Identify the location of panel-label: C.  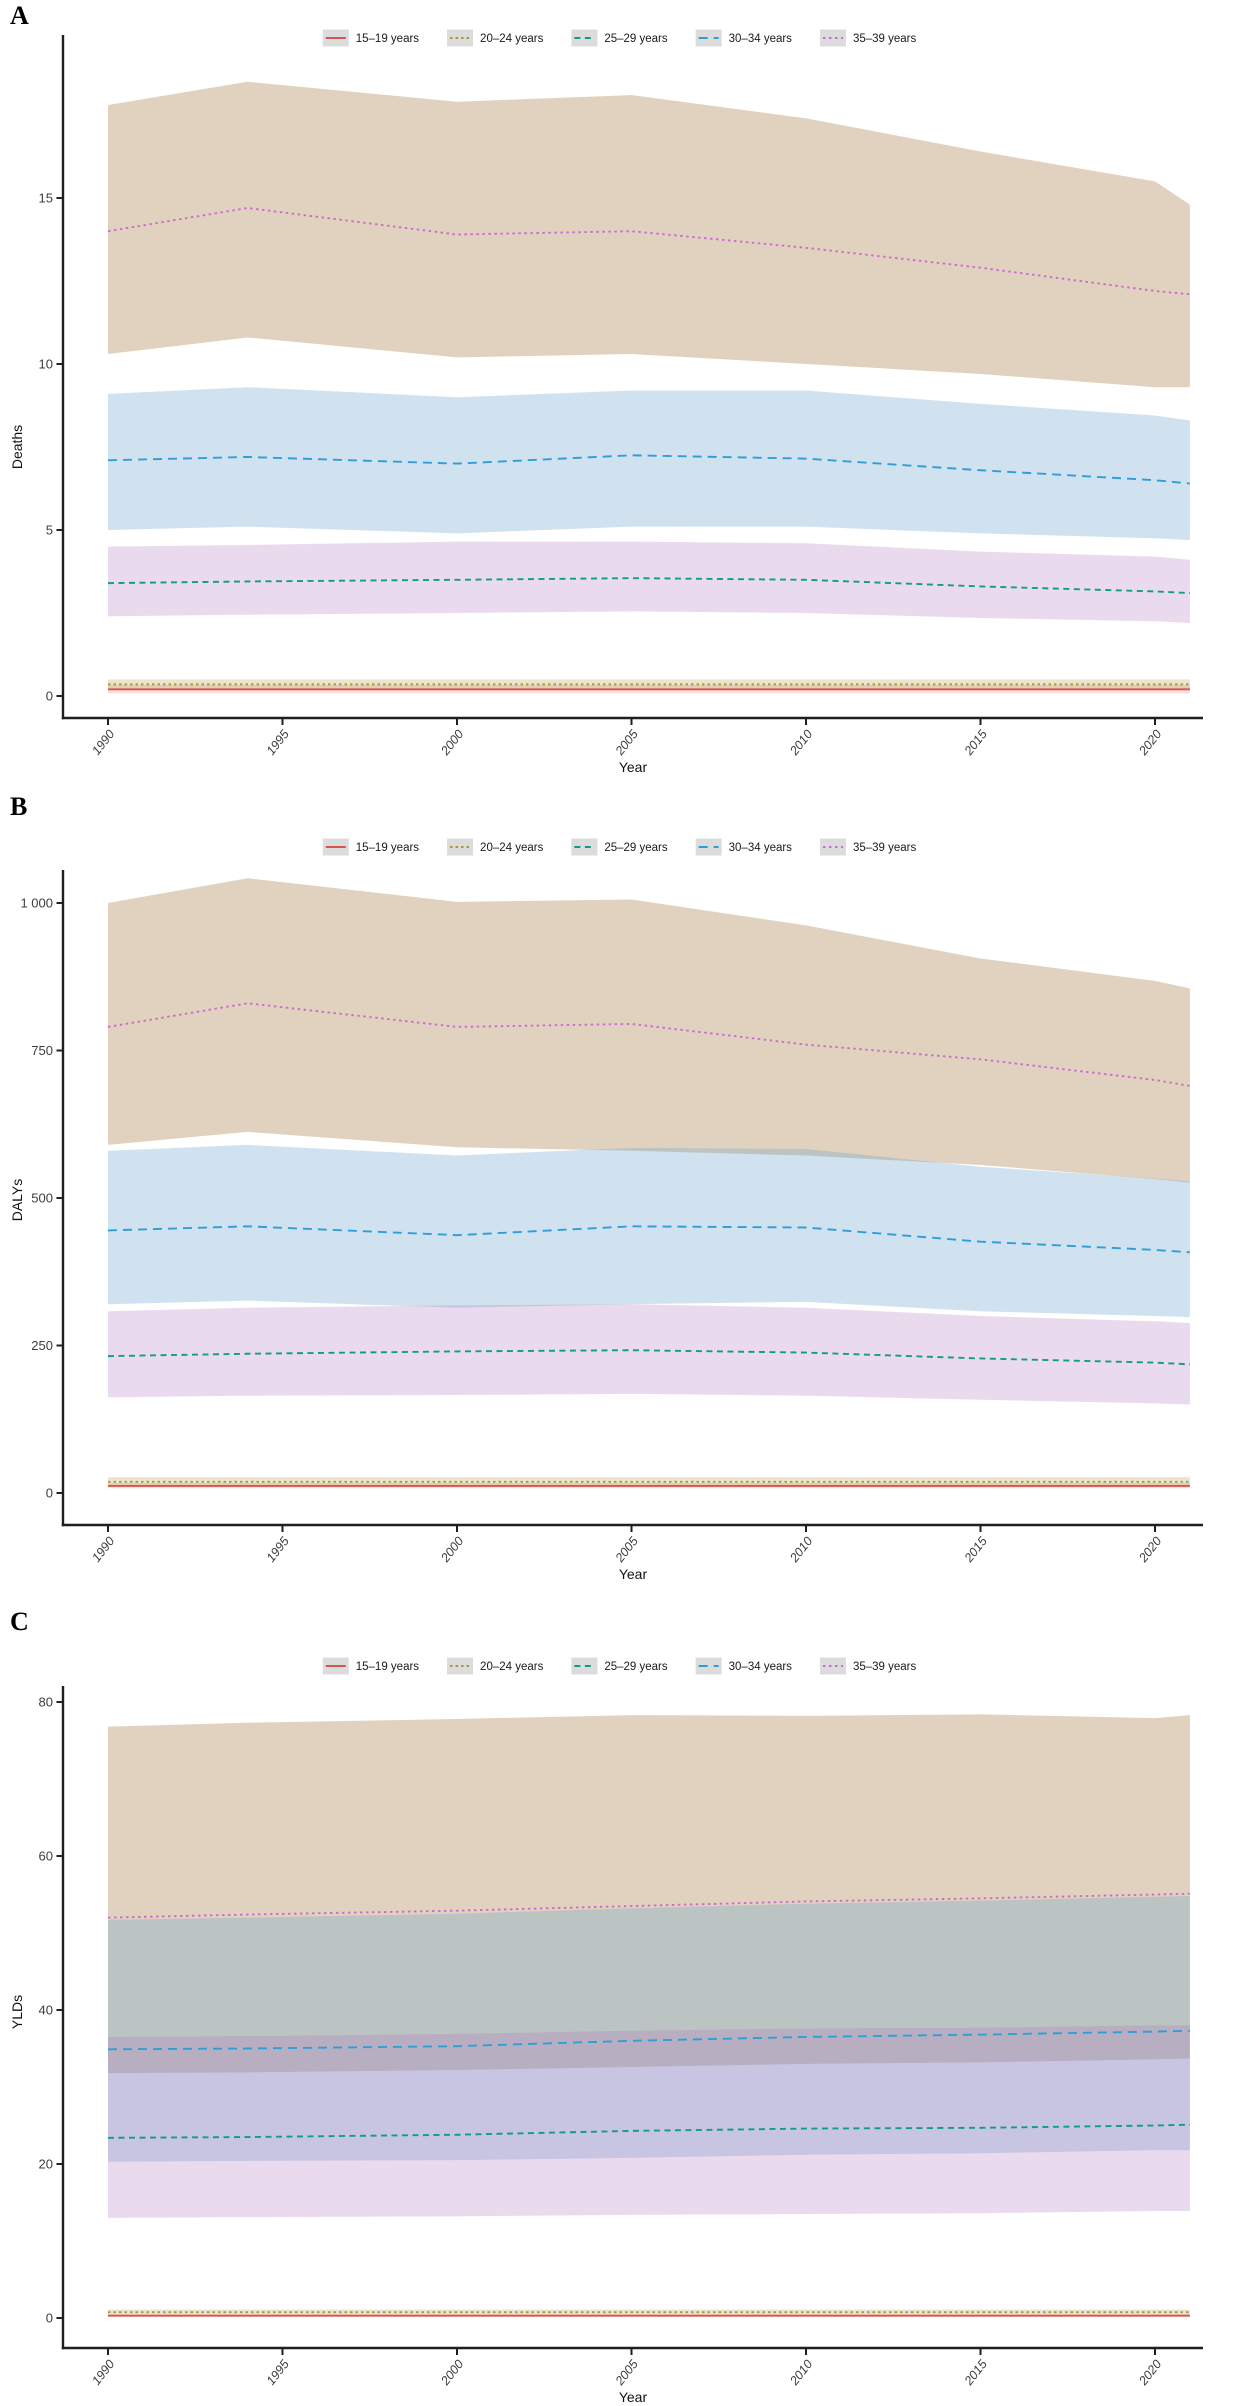
(19, 1621).